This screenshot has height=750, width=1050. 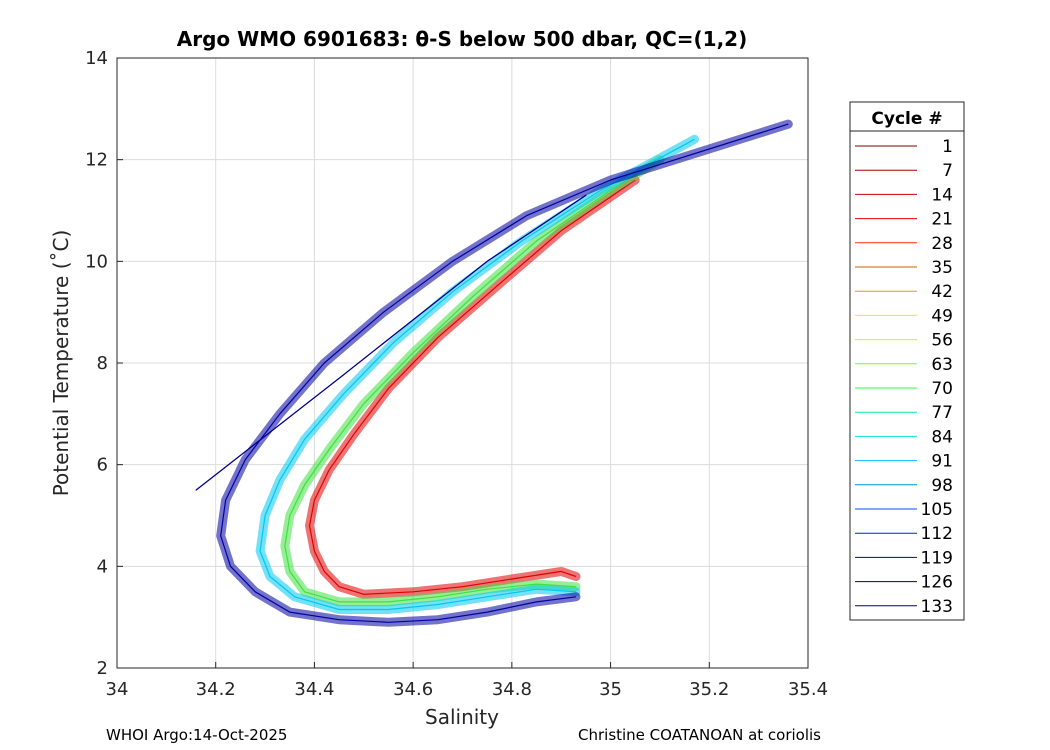 I want to click on legend-label: 1, so click(x=947, y=147).